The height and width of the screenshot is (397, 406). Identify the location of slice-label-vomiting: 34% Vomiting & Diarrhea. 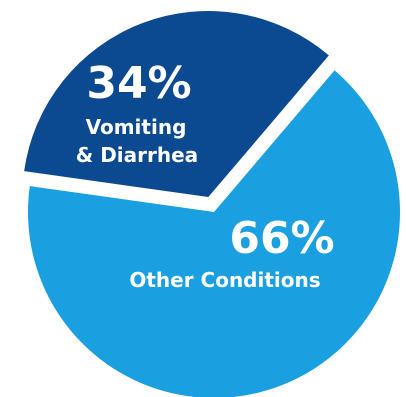
(137, 112).